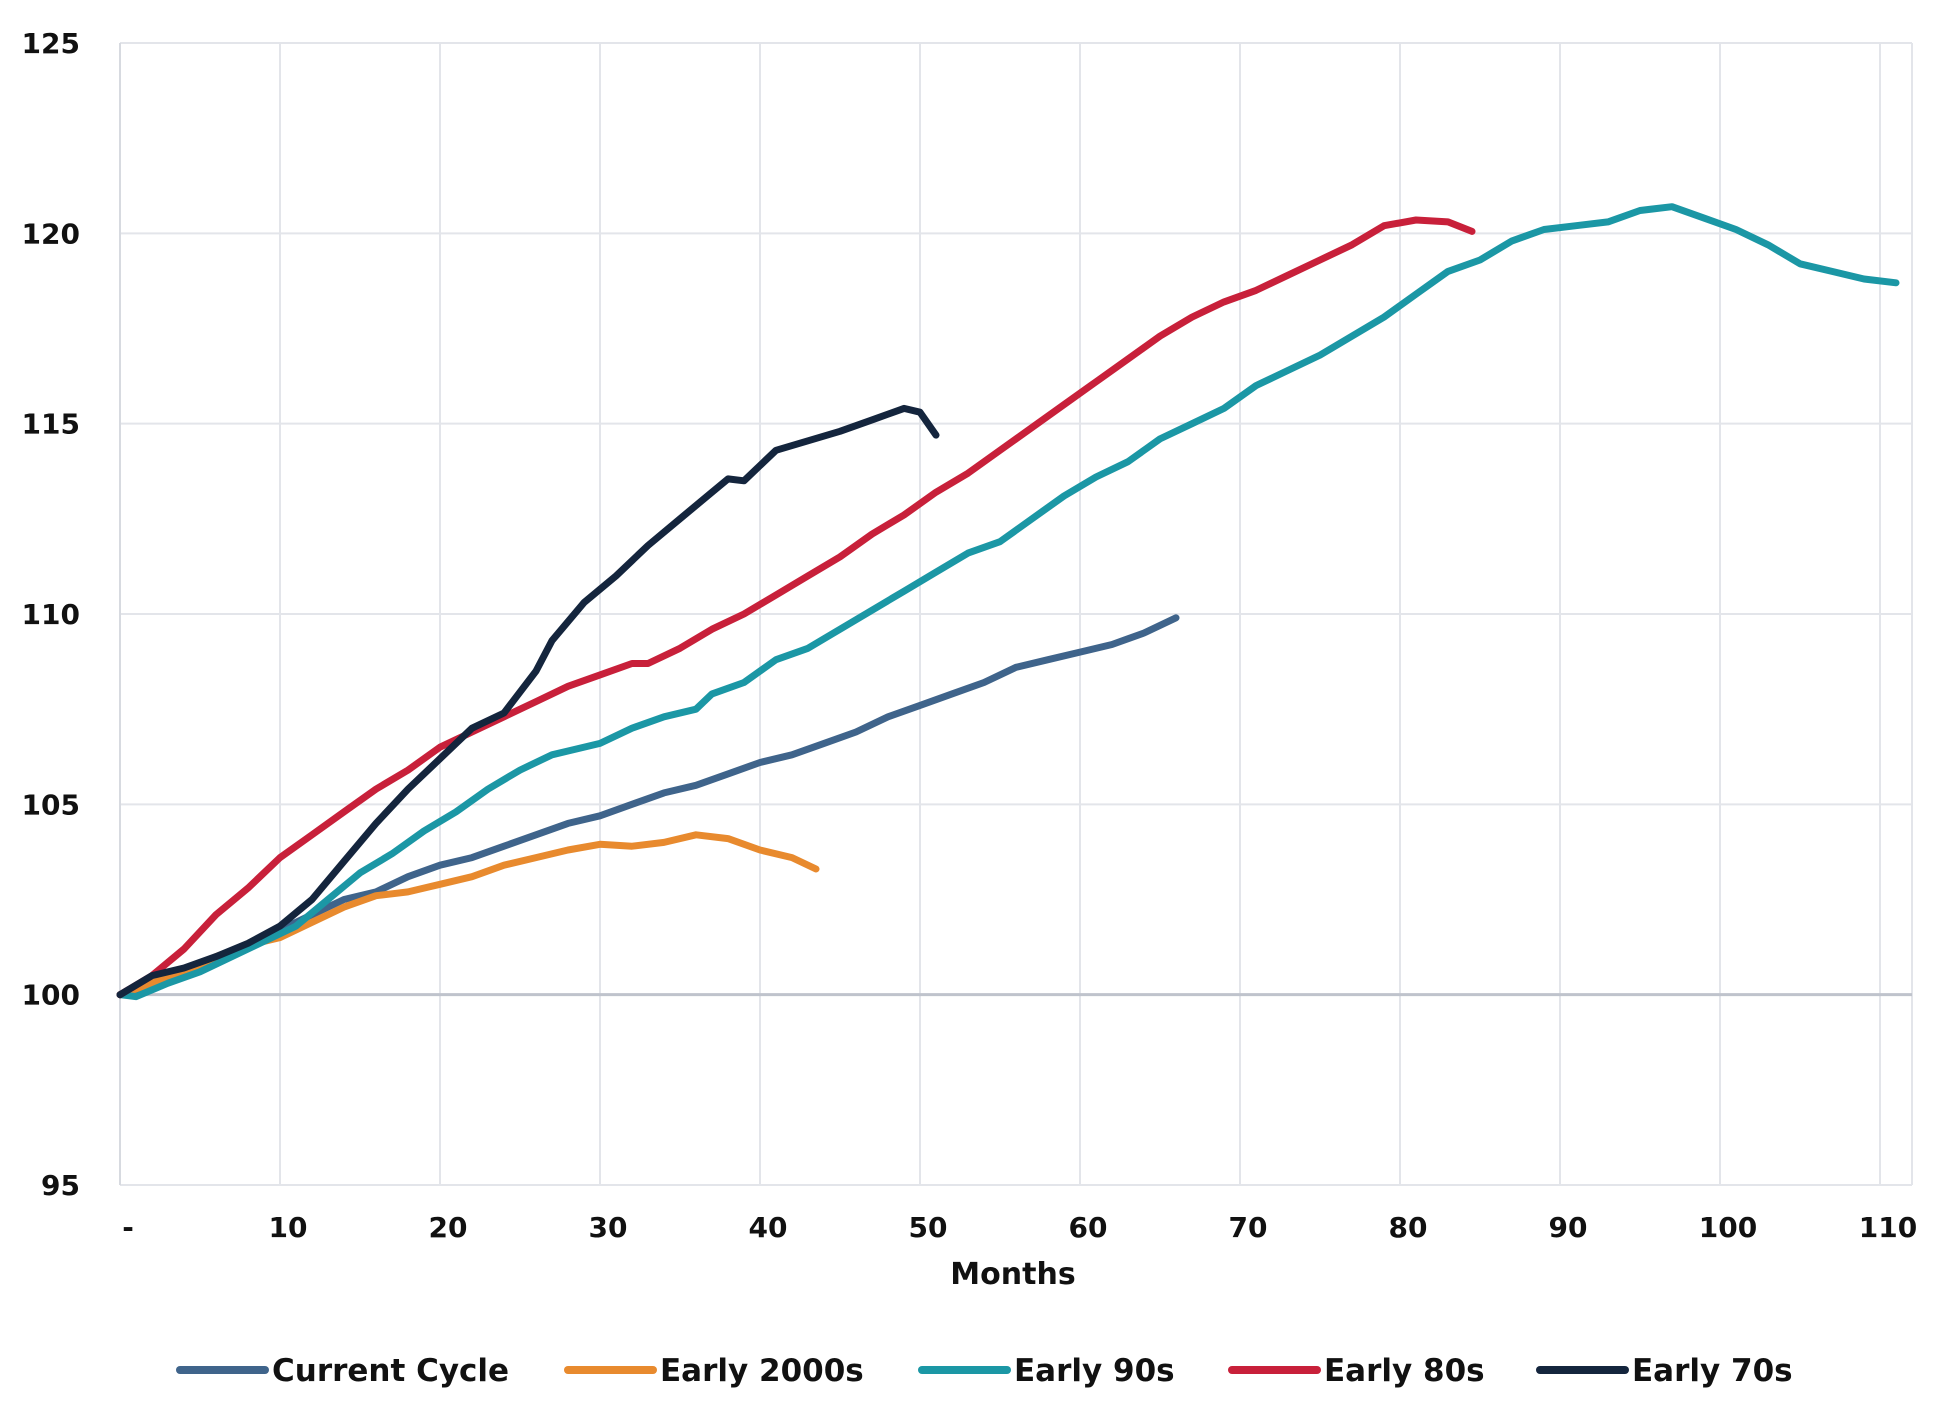 This screenshot has width=1940, height=1422. I want to click on x-tick-label: 80, so click(1408, 1227).